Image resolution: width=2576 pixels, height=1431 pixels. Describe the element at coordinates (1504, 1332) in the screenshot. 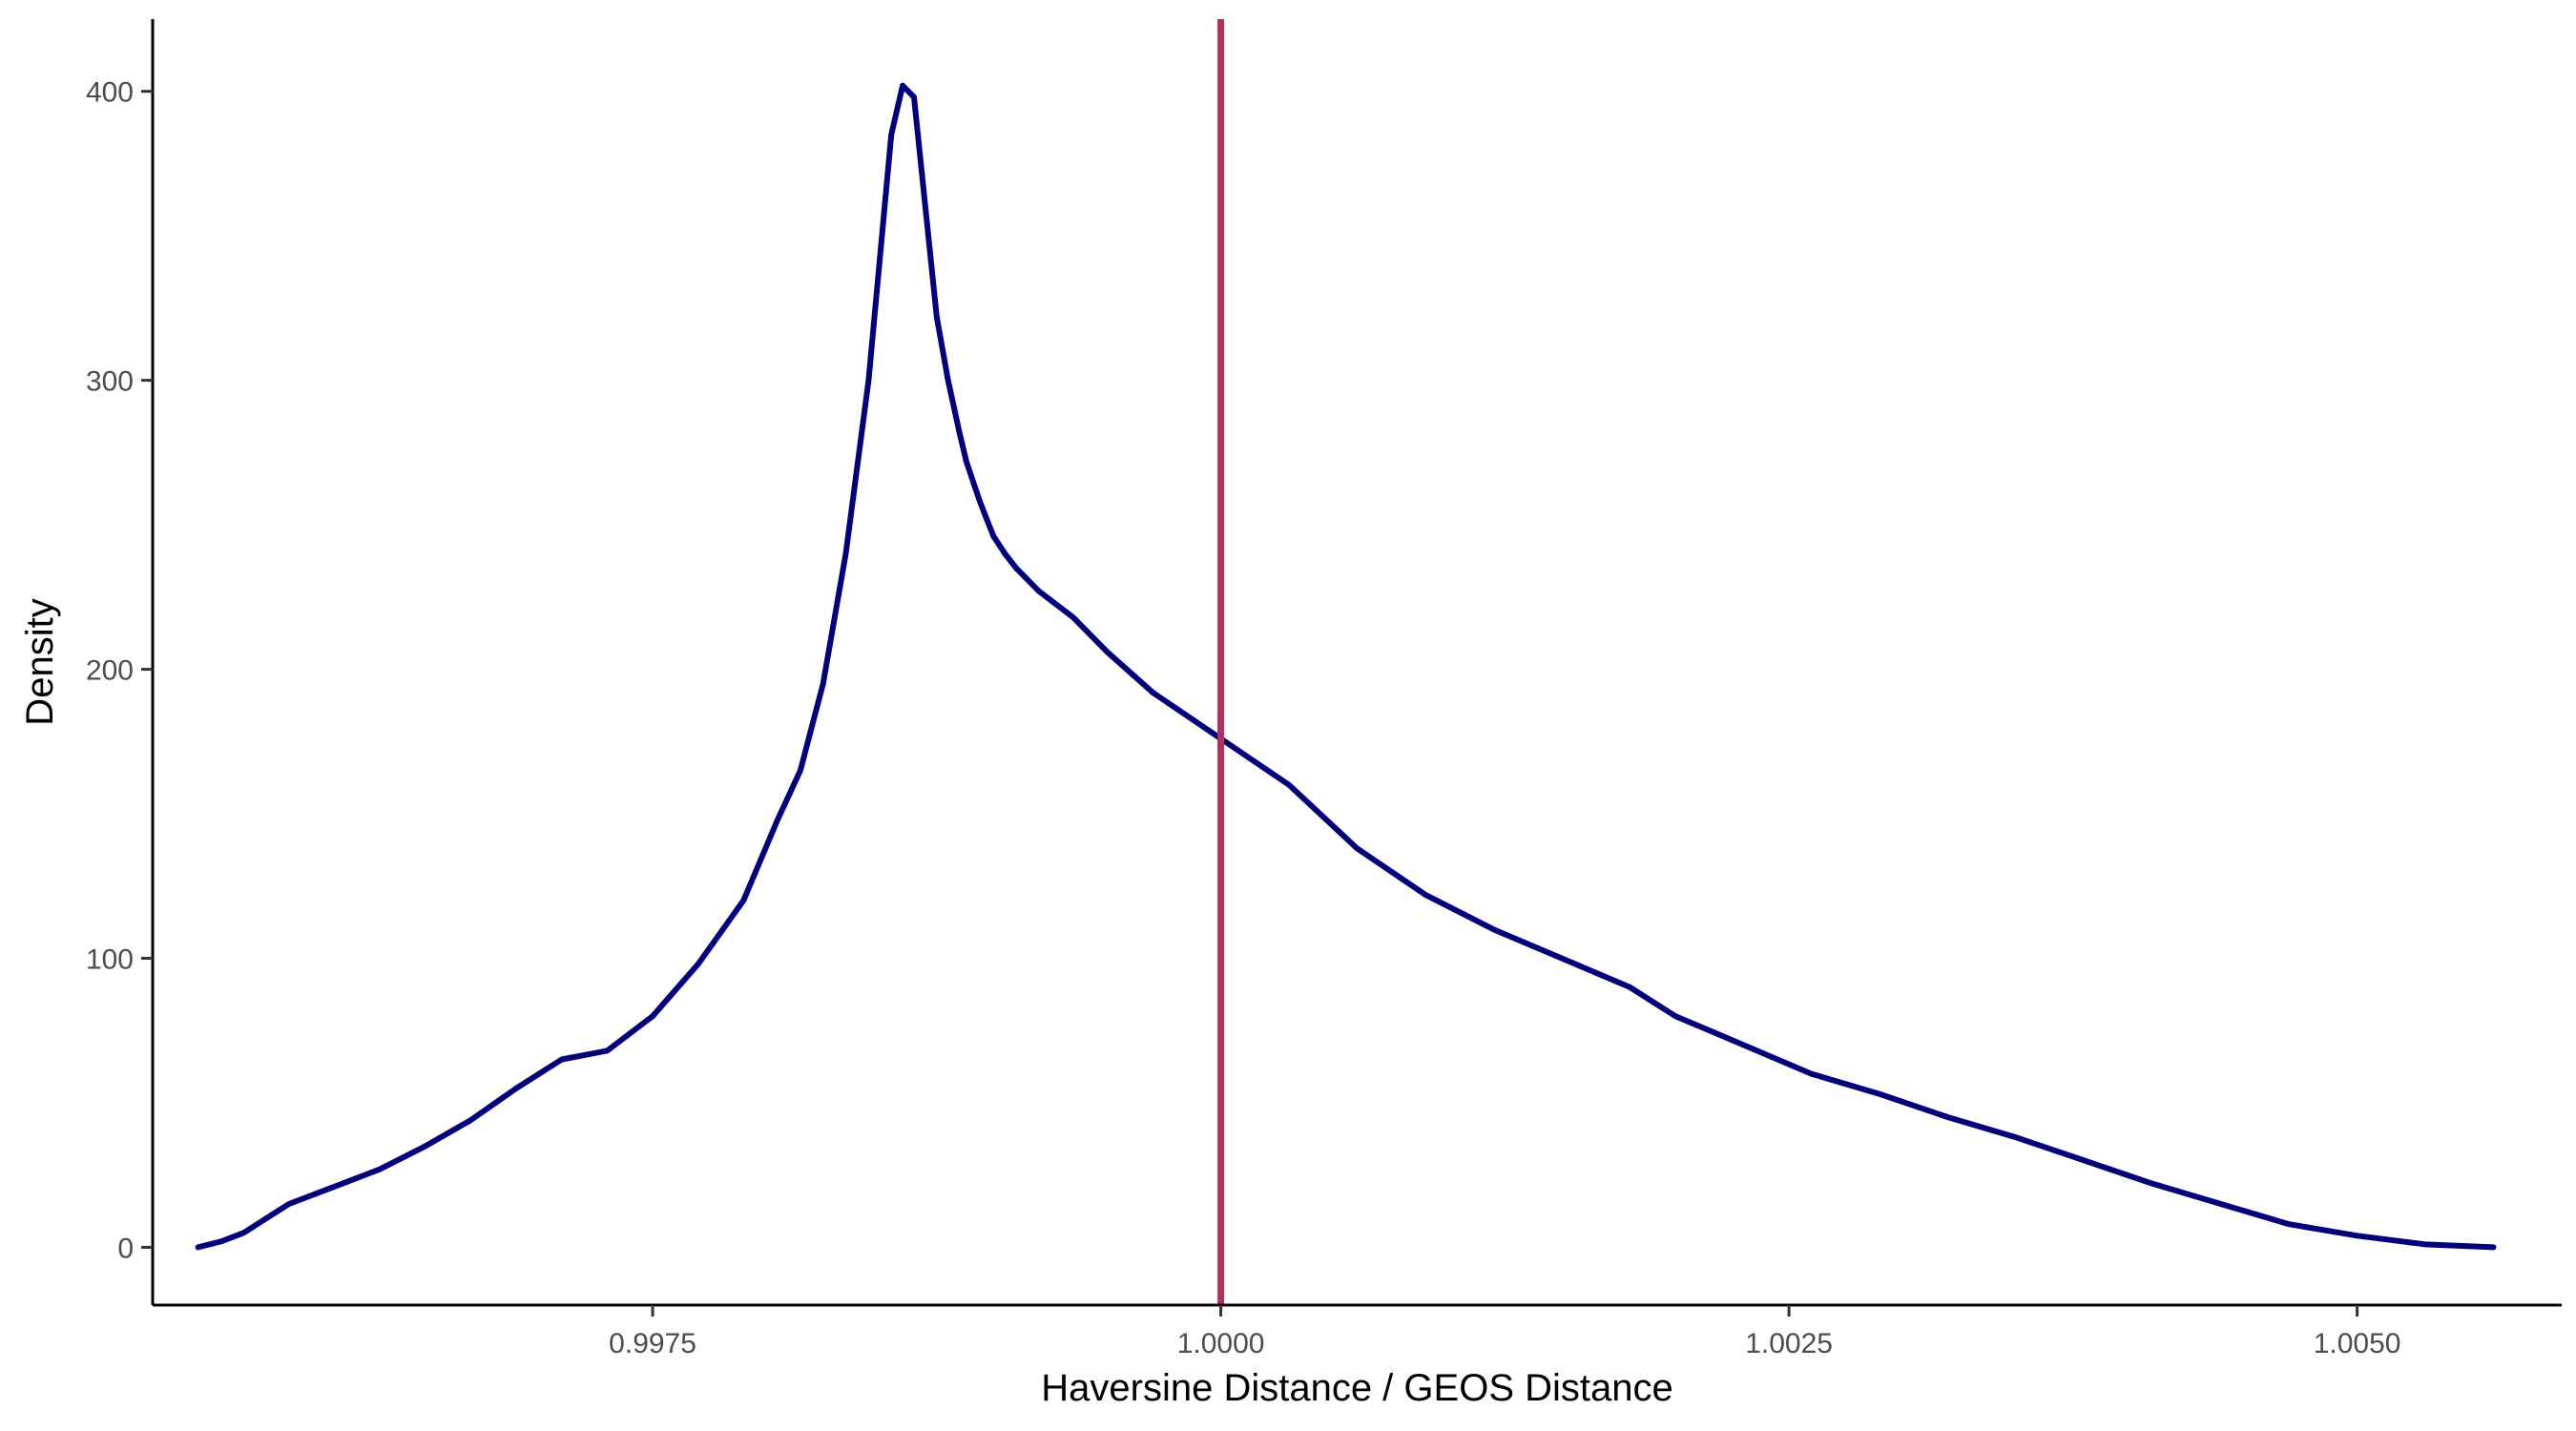

I see `x-axis-ticks: 0.9975 1.0000 1.0025 1.0050` at that location.